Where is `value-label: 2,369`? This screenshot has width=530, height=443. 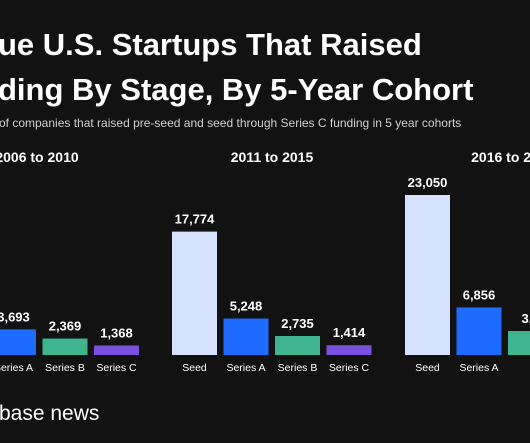 value-label: 2,369 is located at coordinates (65, 326).